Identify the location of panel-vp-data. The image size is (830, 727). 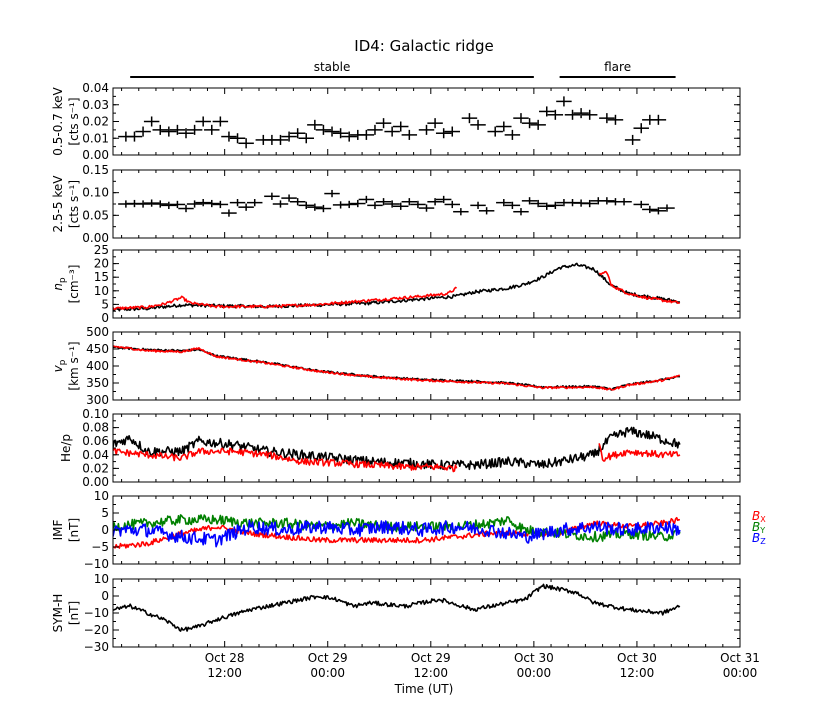
(397, 368).